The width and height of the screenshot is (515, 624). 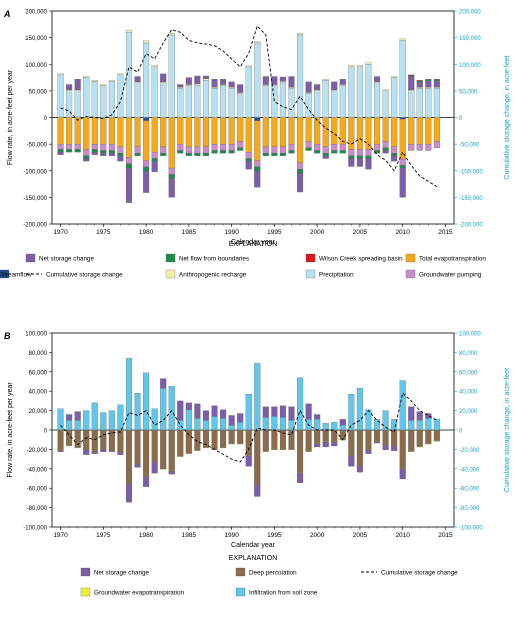 What do you see at coordinates (273, 573) in the screenshot?
I see `legend-label: Deep percolation` at bounding box center [273, 573].